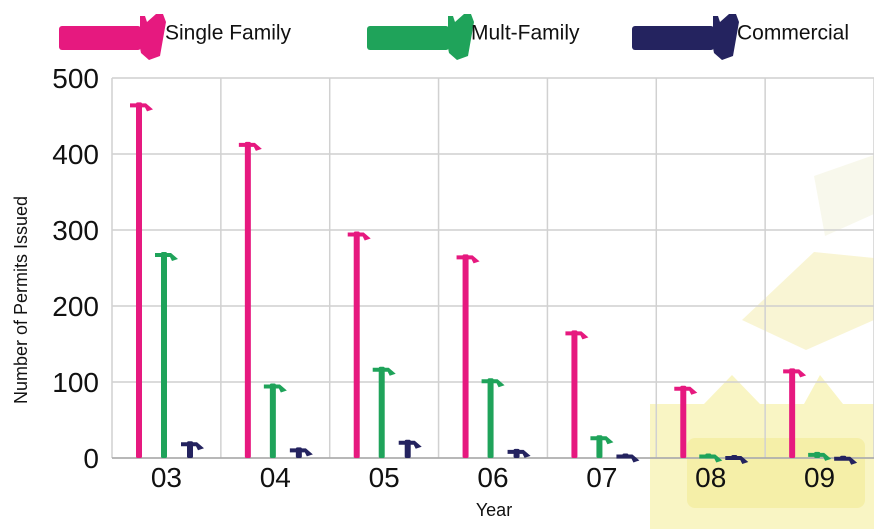 This screenshot has height=529, width=874. What do you see at coordinates (75, 154) in the screenshot?
I see `y-tick-label: 400` at bounding box center [75, 154].